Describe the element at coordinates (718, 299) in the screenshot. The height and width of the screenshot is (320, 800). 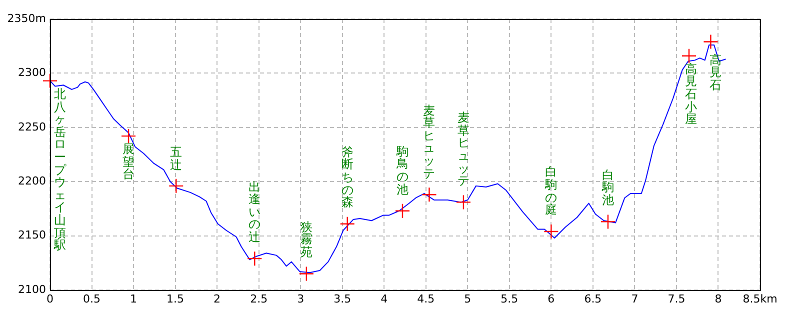
I see `x-tick-label: 8` at that location.